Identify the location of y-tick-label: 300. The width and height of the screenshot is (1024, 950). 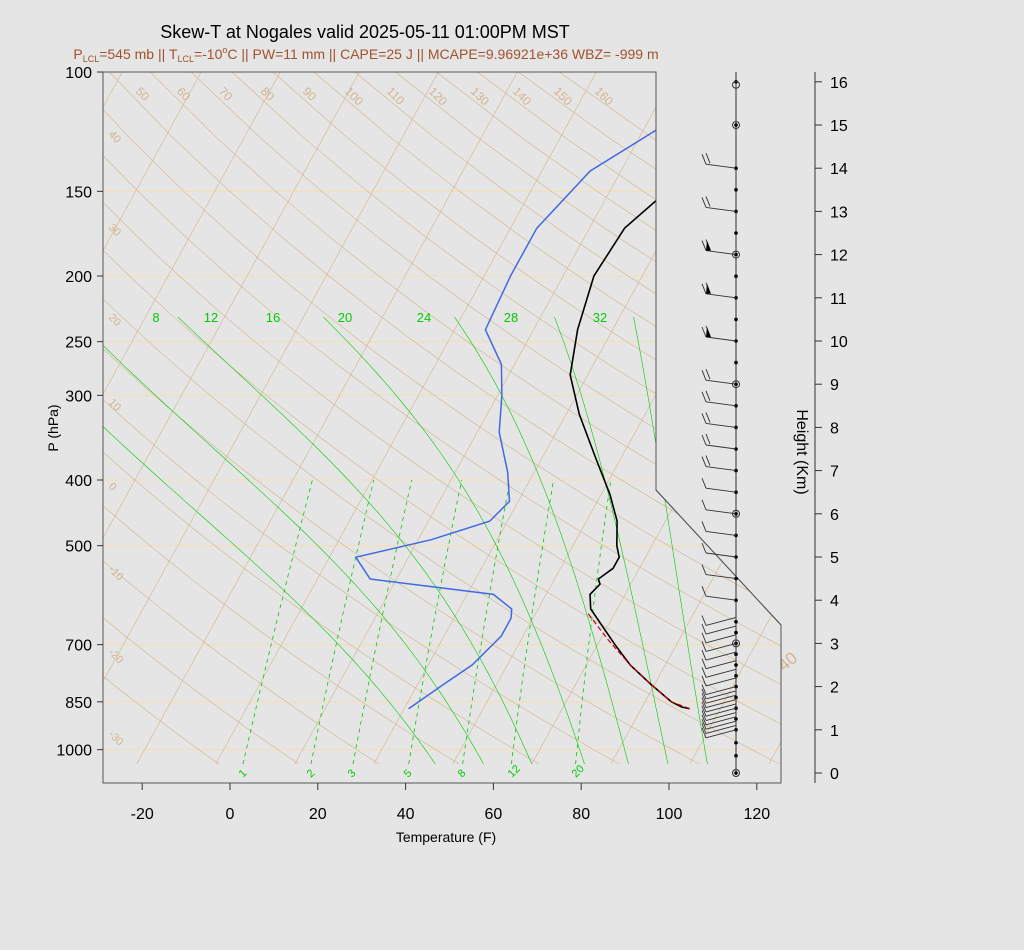
(78, 396).